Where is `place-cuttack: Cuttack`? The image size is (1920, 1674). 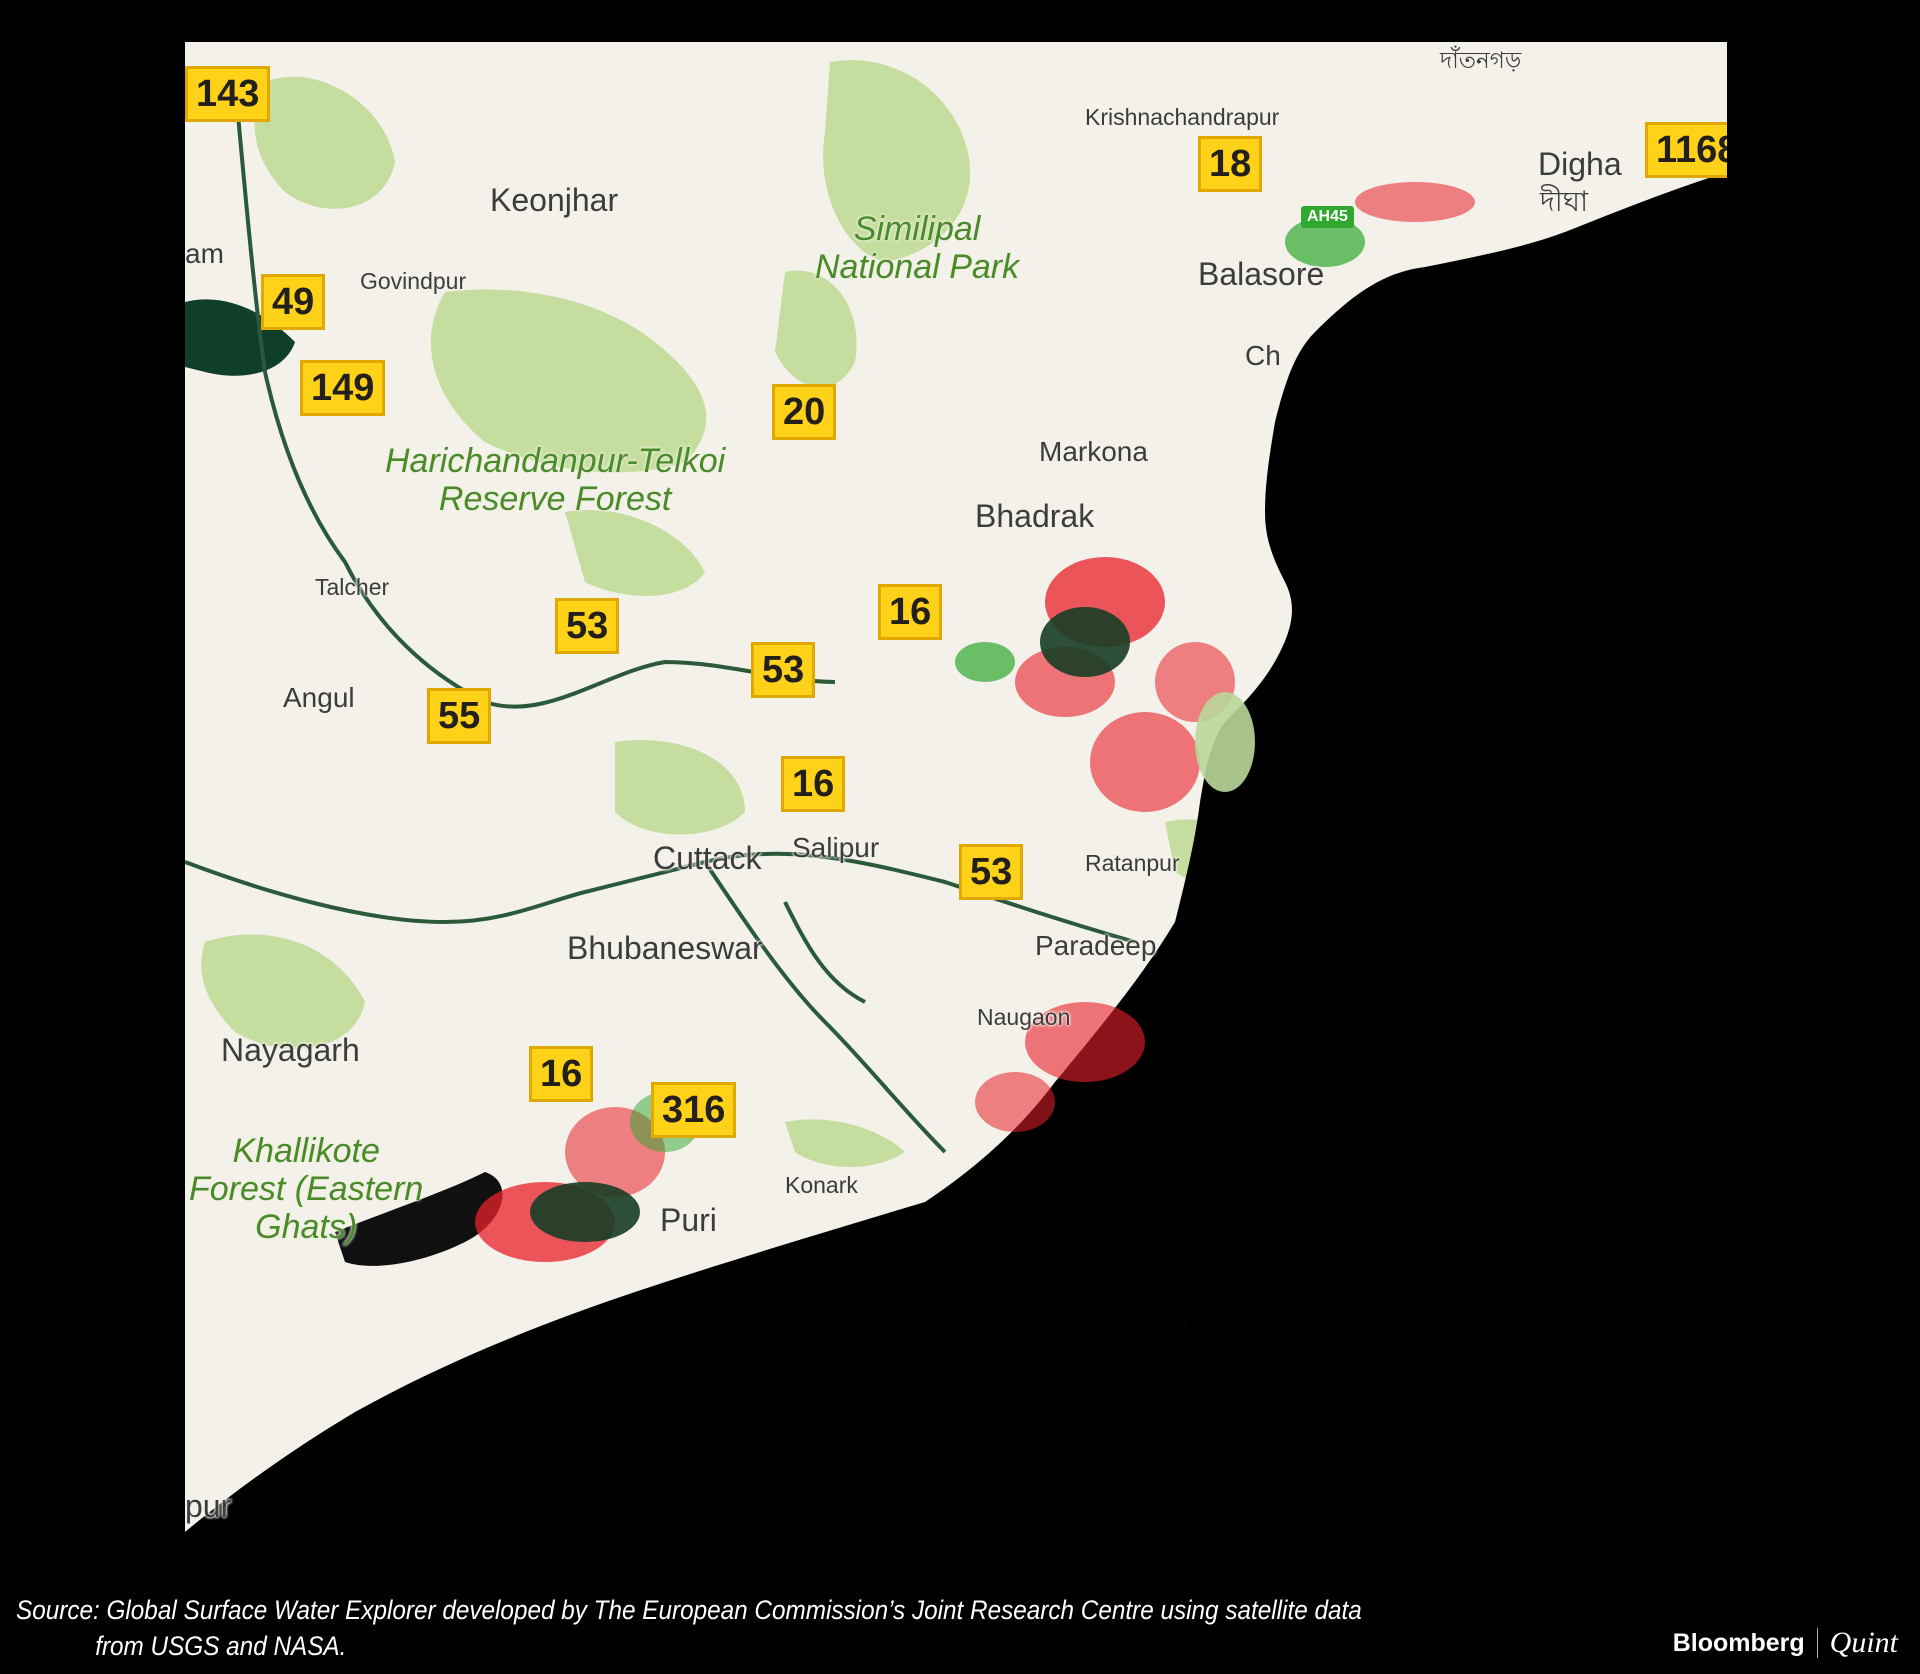 place-cuttack: Cuttack is located at coordinates (707, 858).